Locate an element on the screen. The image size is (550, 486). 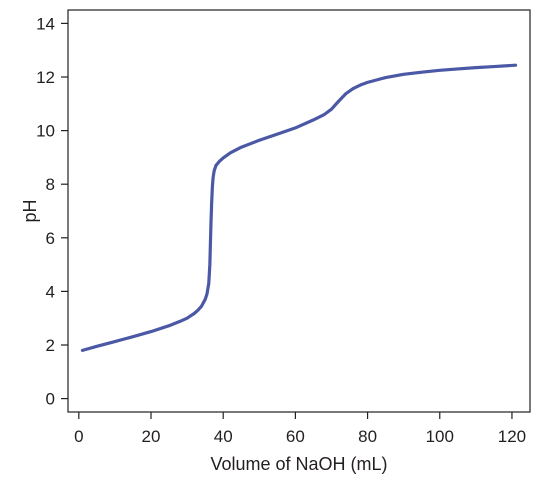
x-tick-label: 80 is located at coordinates (367, 436).